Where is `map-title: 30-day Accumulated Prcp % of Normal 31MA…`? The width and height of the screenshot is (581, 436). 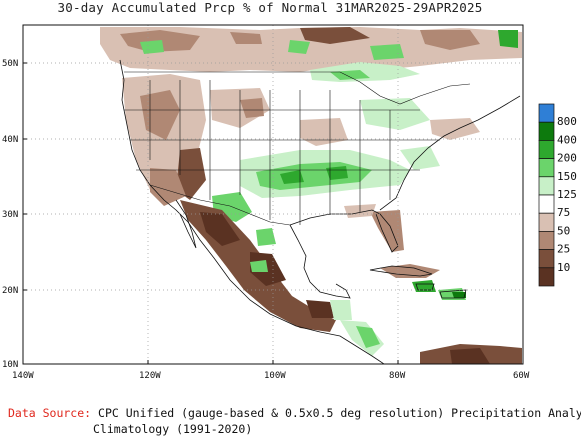 map-title: 30-day Accumulated Prcp % of Normal 31MA… is located at coordinates (270, 7).